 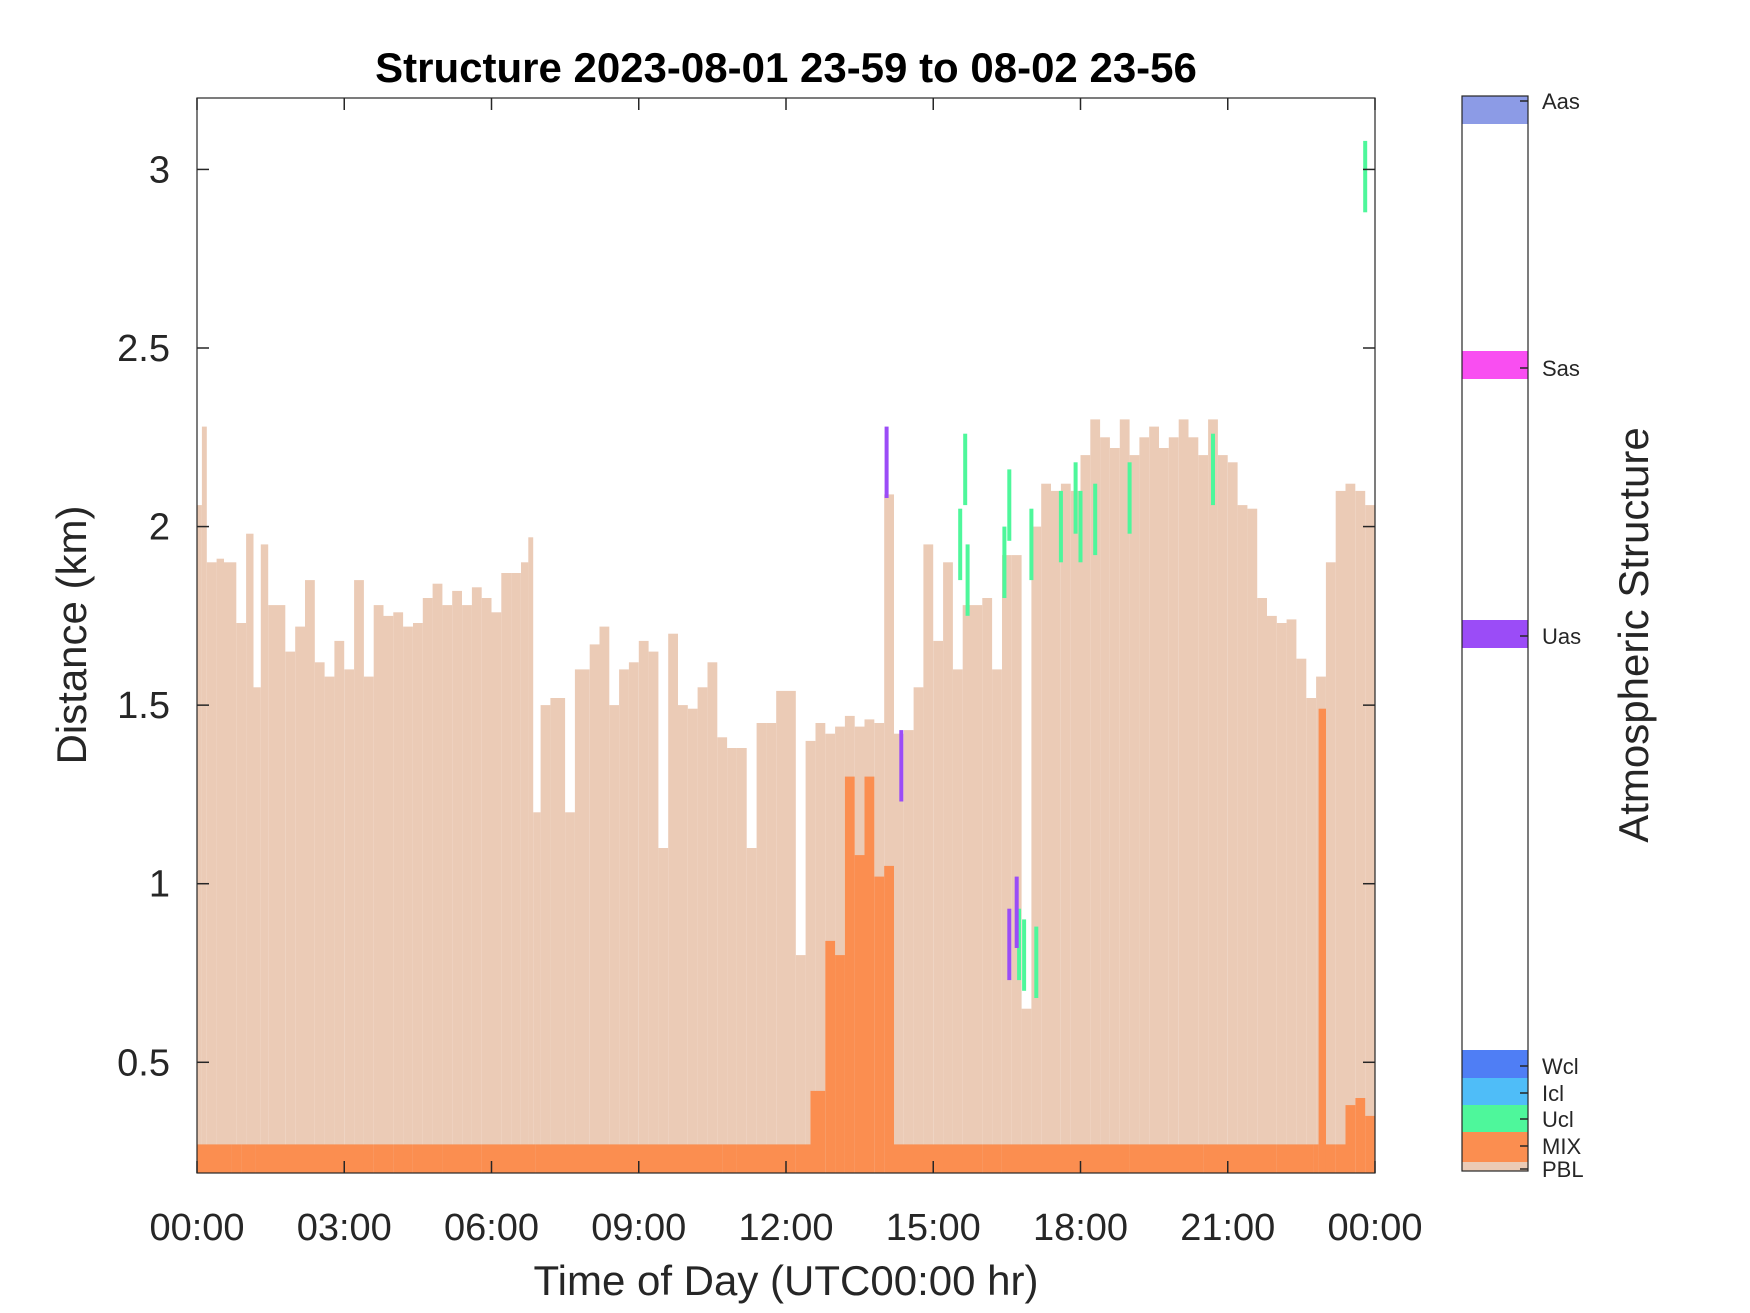 What do you see at coordinates (159, 528) in the screenshot?
I see `y-tick-label: 2` at bounding box center [159, 528].